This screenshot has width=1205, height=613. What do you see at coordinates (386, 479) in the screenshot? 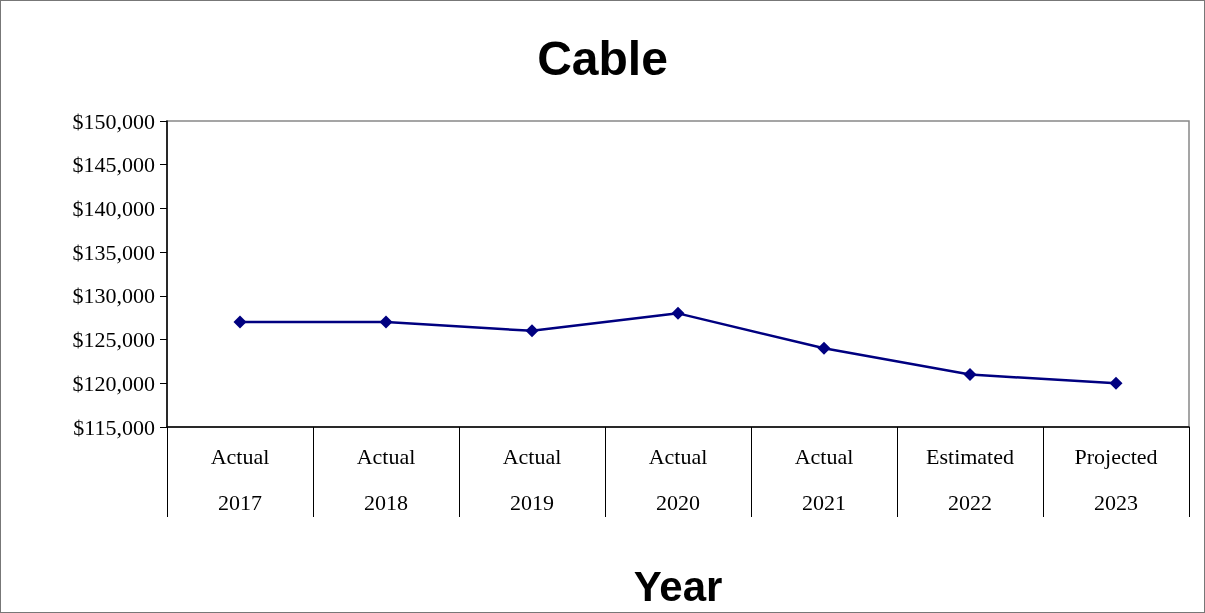
I see `x-tick-label: Actual 2018` at bounding box center [386, 479].